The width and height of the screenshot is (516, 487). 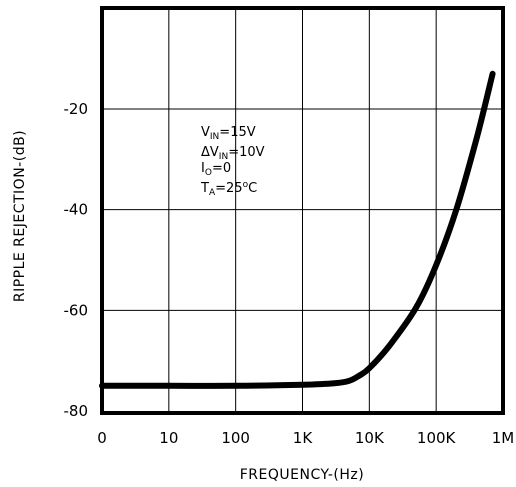 I want to click on x-tick-label: 1K, so click(x=303, y=438).